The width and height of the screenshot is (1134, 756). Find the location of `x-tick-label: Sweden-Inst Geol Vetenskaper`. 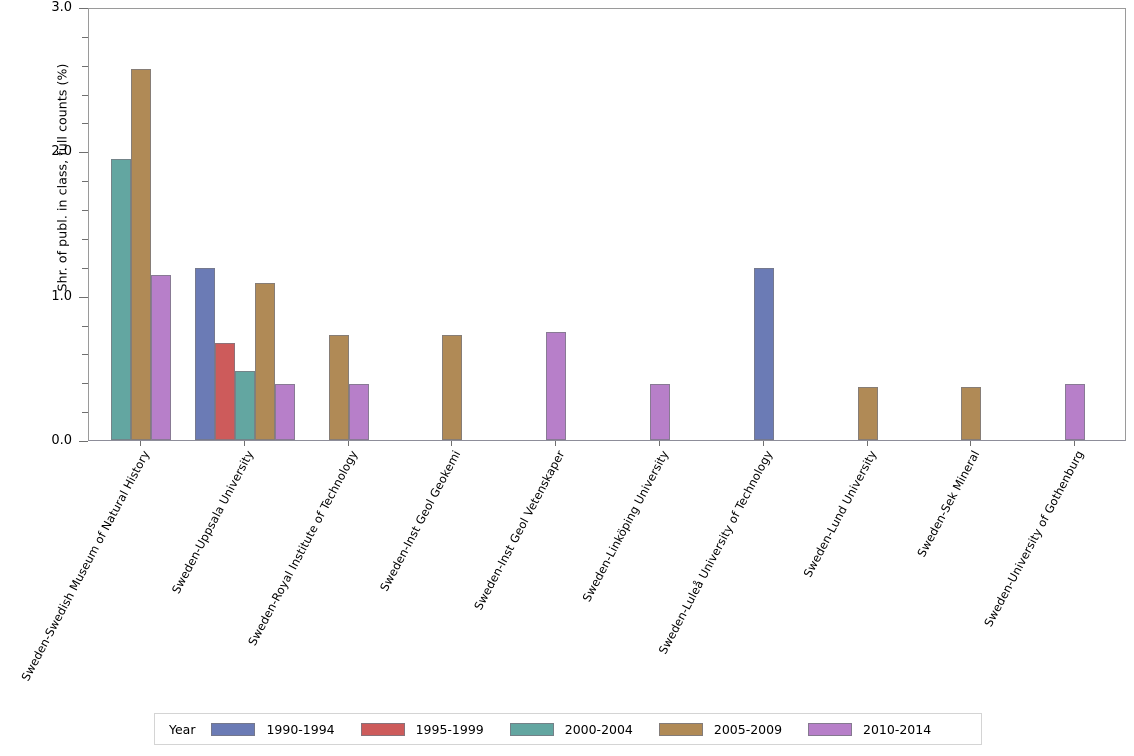

x-tick-label: Sweden-Inst Geol Vetenskaper is located at coordinates (519, 530).